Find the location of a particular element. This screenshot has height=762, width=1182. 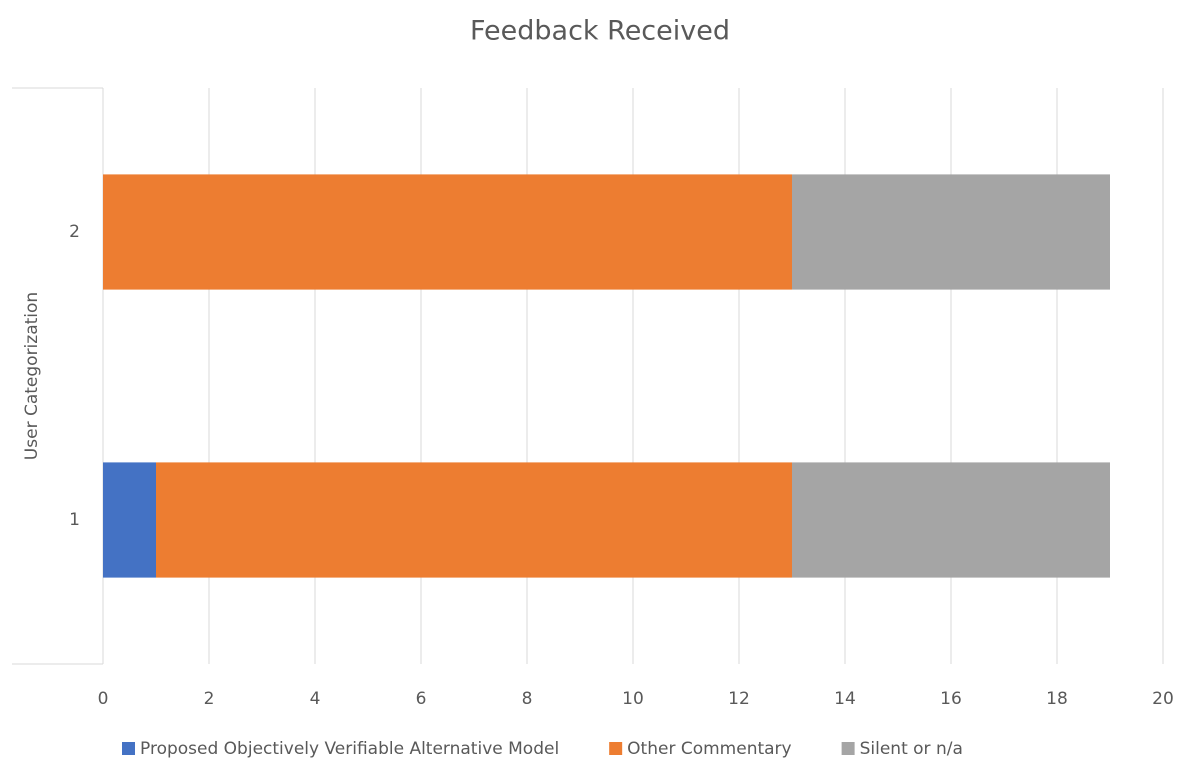

y-tick-label: 2 is located at coordinates (74, 232).